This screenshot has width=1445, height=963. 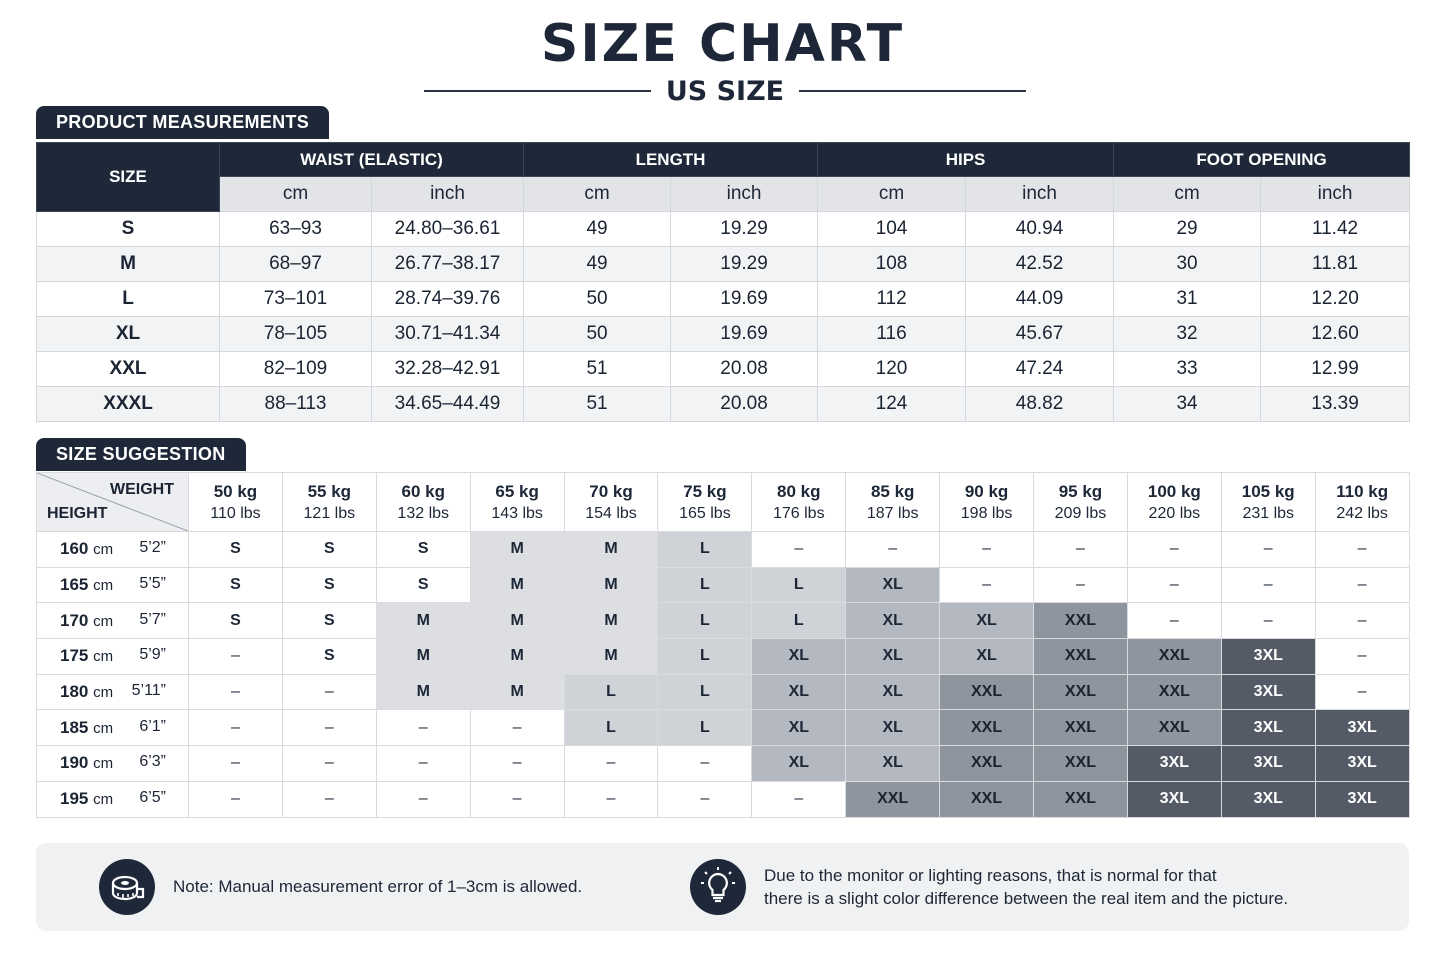 I want to click on height-label: 170 cm 5’7”, so click(x=112, y=621).